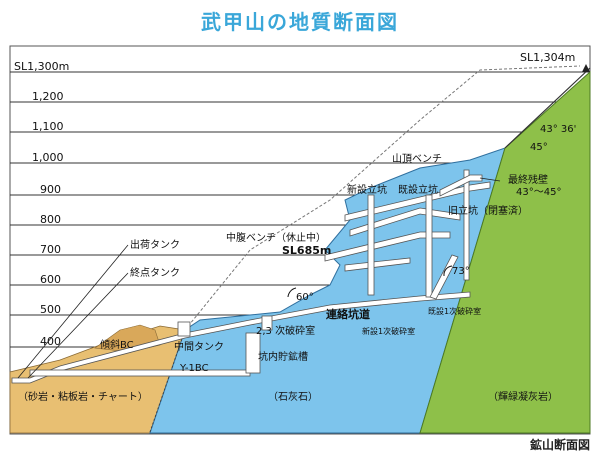 The width and height of the screenshot is (600, 456). What do you see at coordinates (454, 311) in the screenshot?
I see `crusher-existing-label: 既設1次破砕室` at bounding box center [454, 311].